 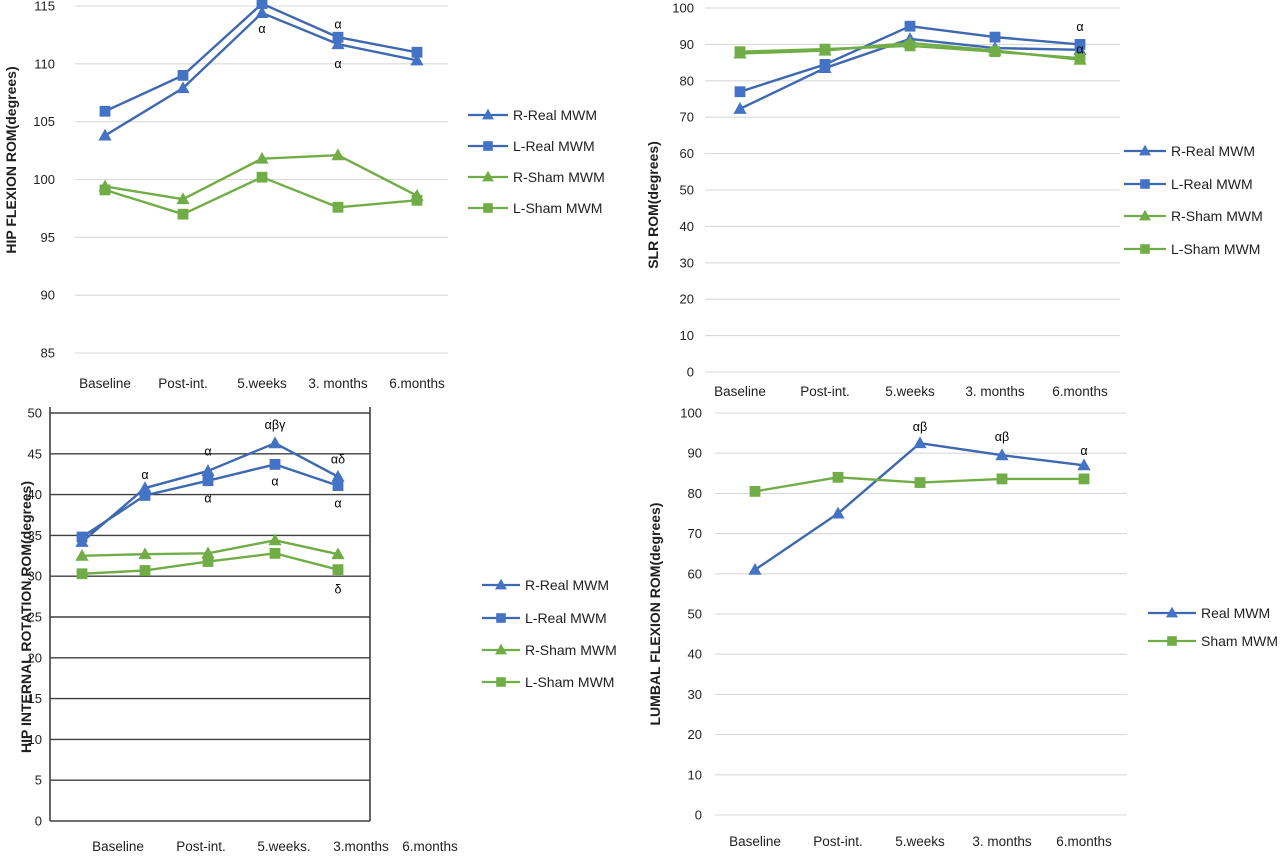 I want to click on x-category-label: Post-int., so click(x=838, y=841).